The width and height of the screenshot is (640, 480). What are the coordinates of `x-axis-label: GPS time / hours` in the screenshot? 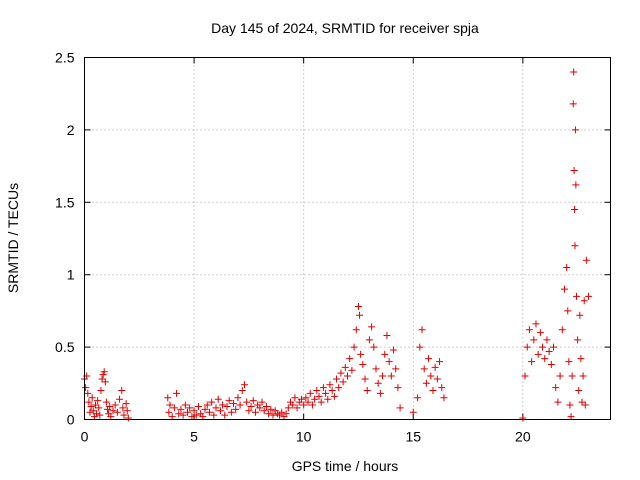 It's located at (345, 466).